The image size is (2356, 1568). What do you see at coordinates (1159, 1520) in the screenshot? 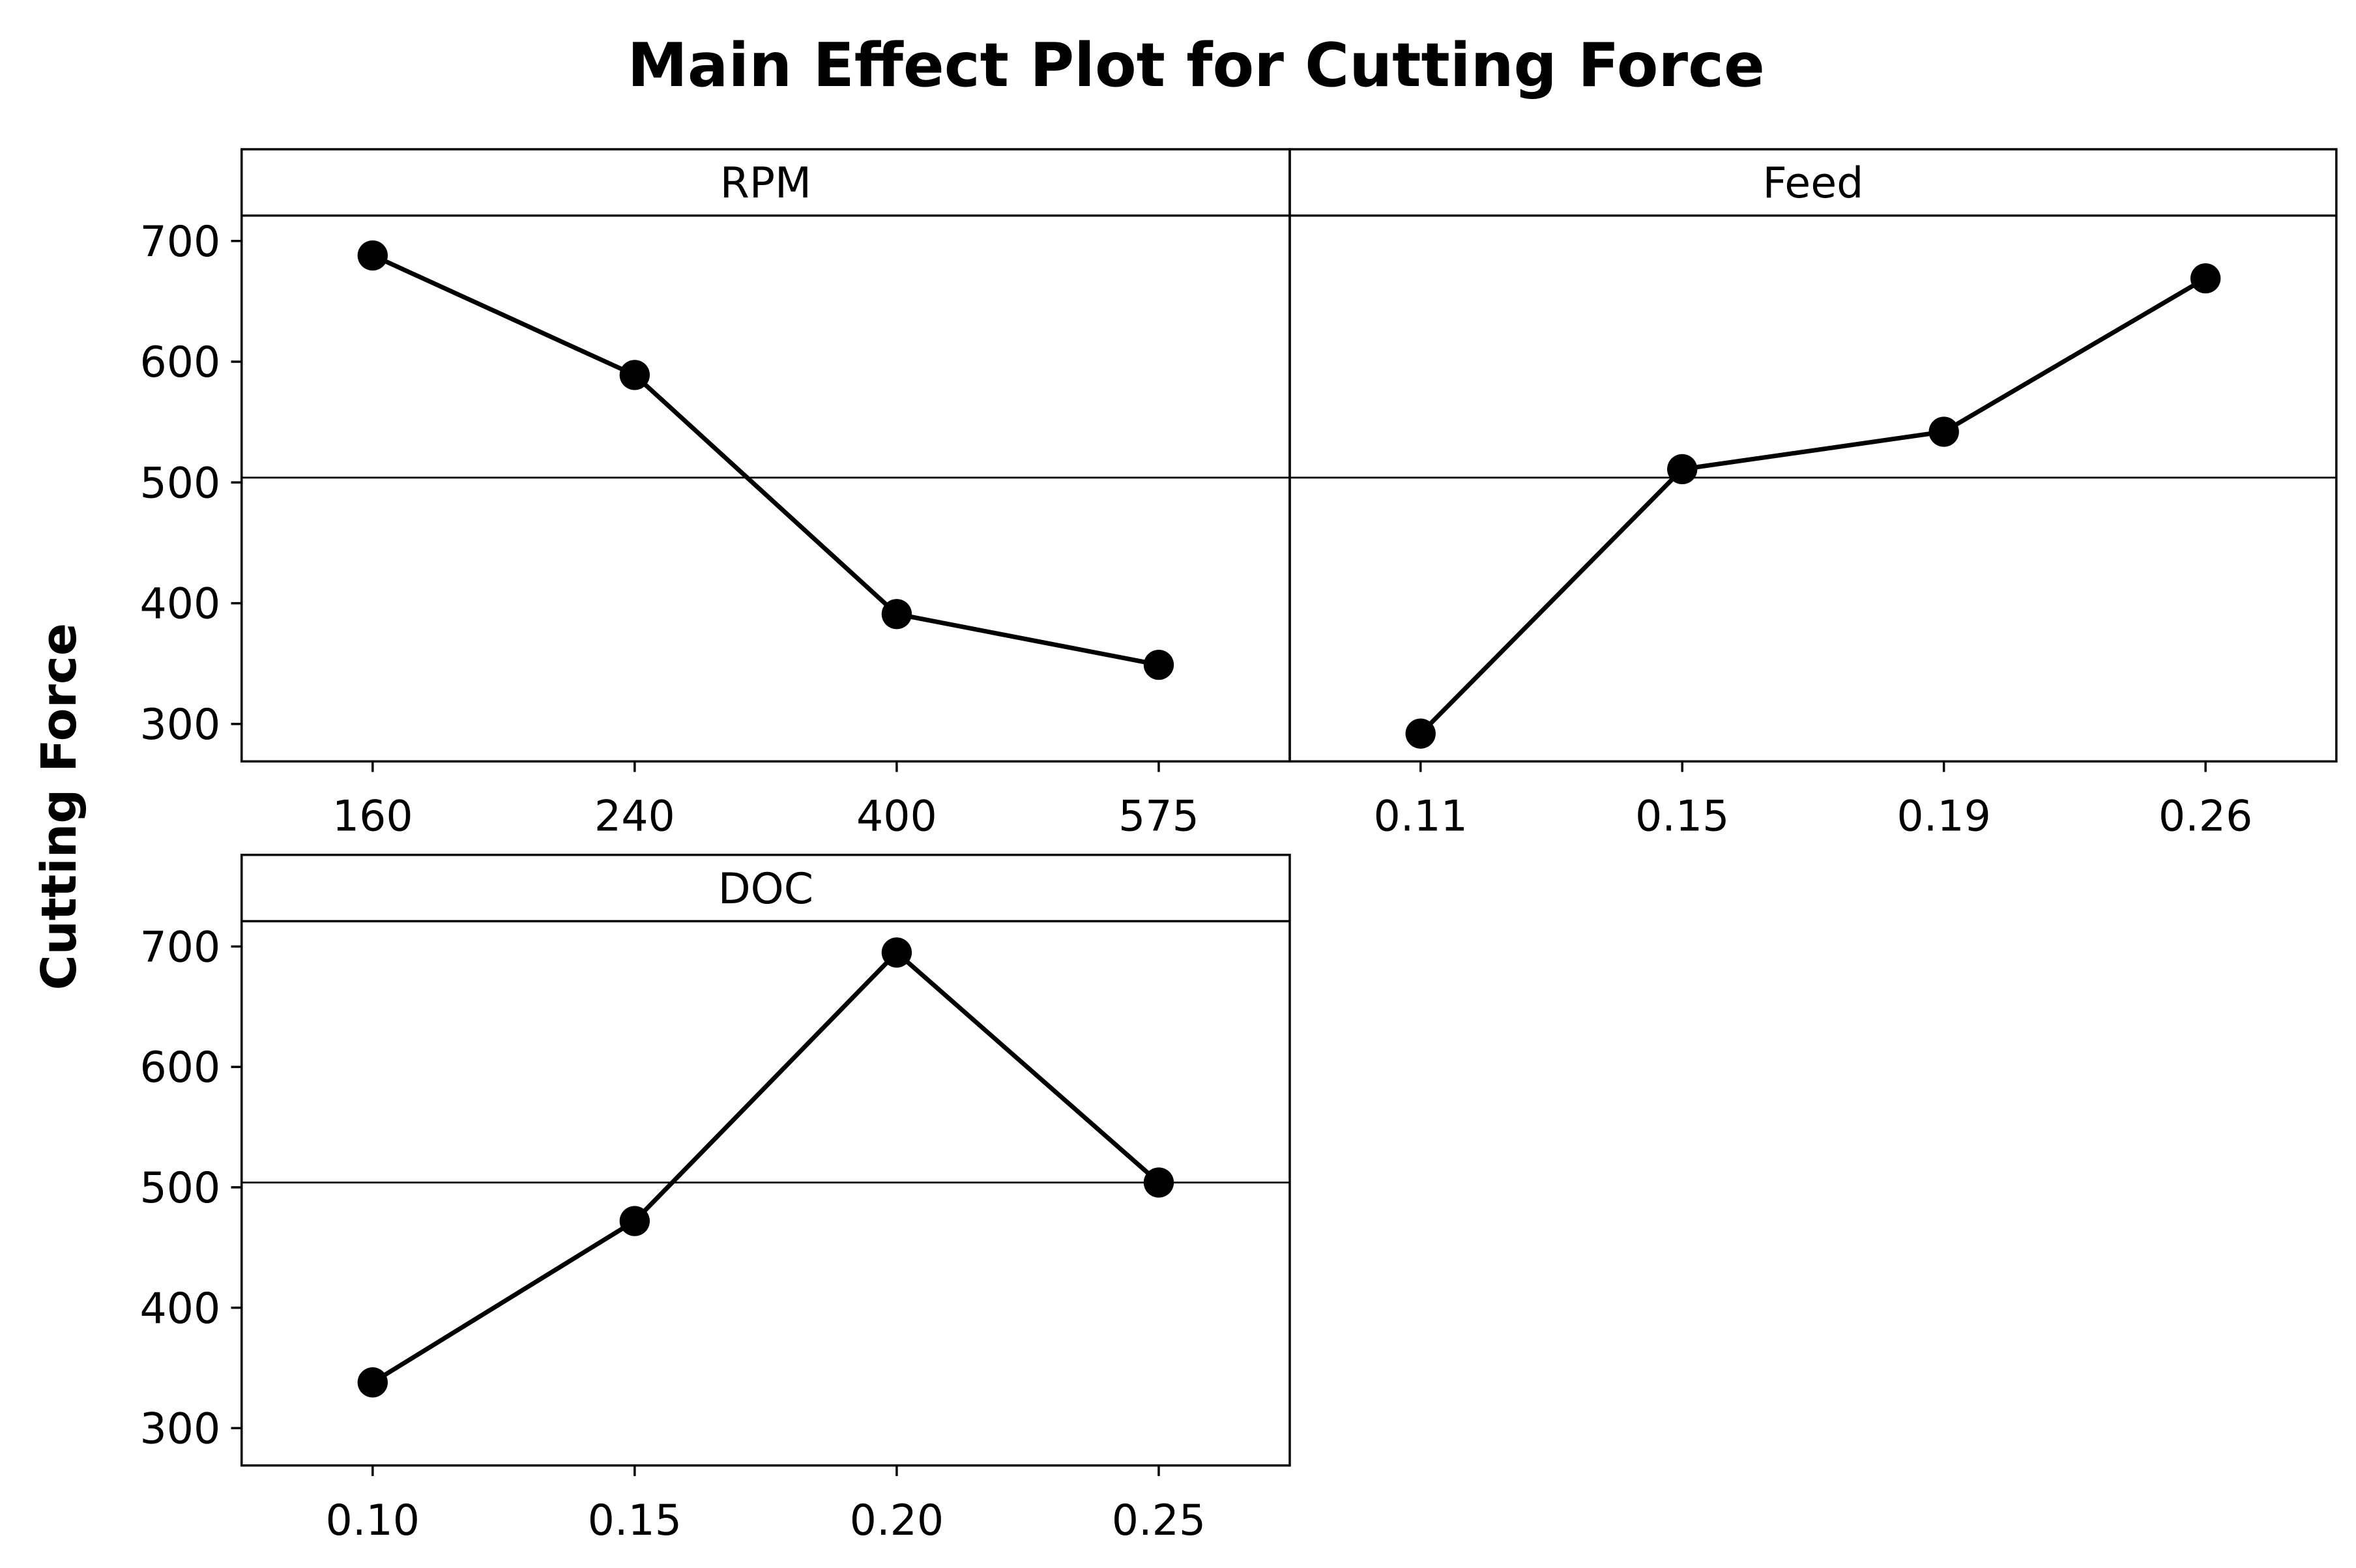
I see `x-tick-label: 0.25` at bounding box center [1159, 1520].